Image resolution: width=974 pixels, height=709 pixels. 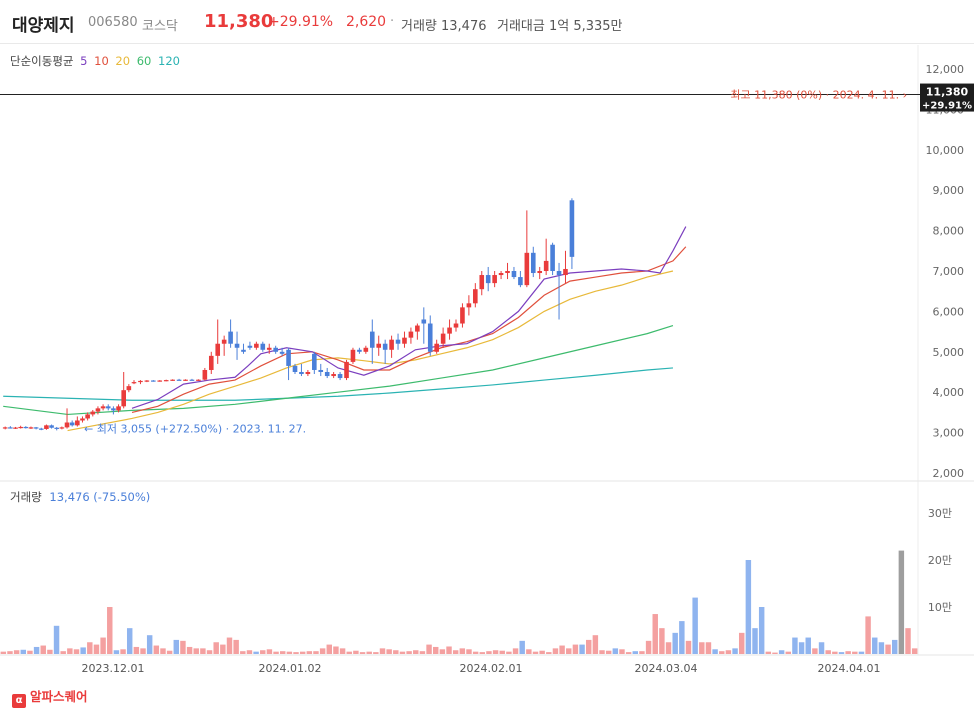 What do you see at coordinates (947, 106) in the screenshot?
I see `current-price-tag-rate: +29.91%` at bounding box center [947, 106].